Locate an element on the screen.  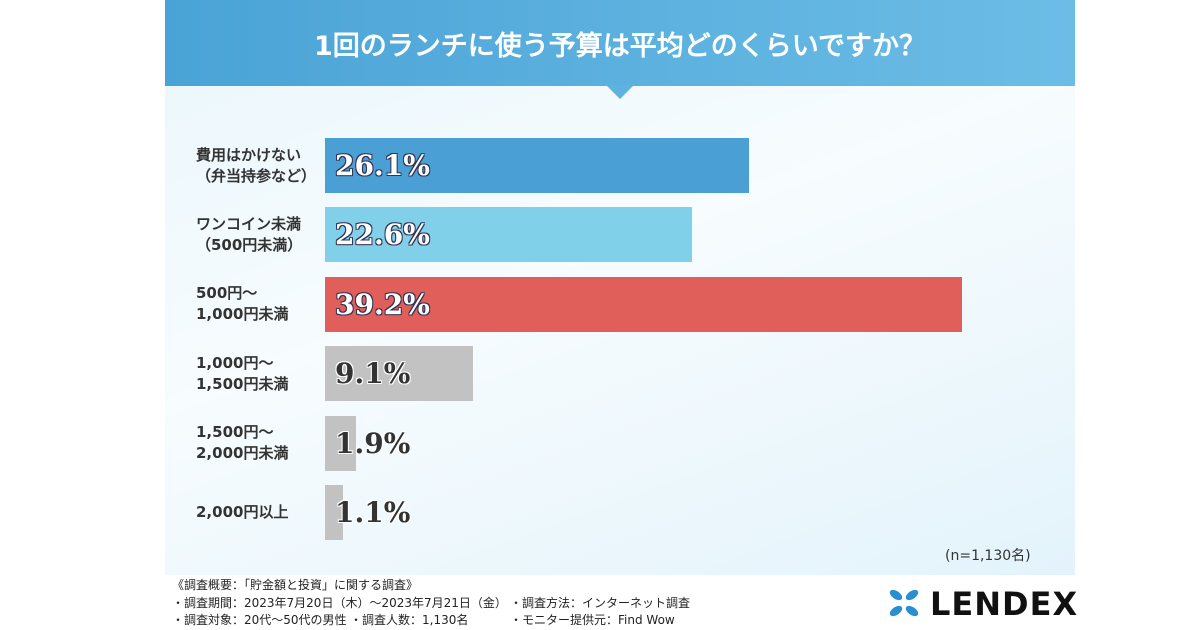
data-label: 1.9% is located at coordinates (373, 443).